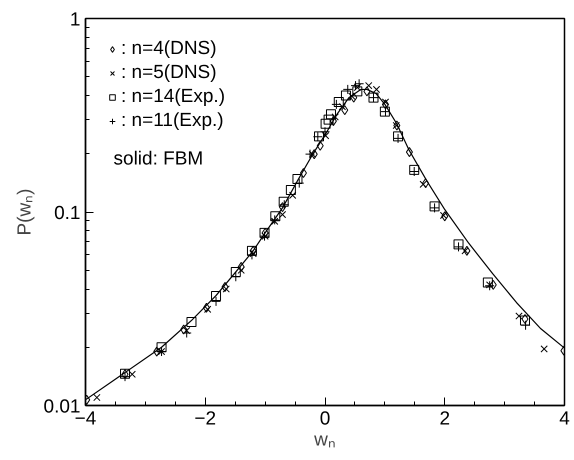 This screenshot has height=460, width=574. I want to click on x-axis-title: wₙ, so click(324, 440).